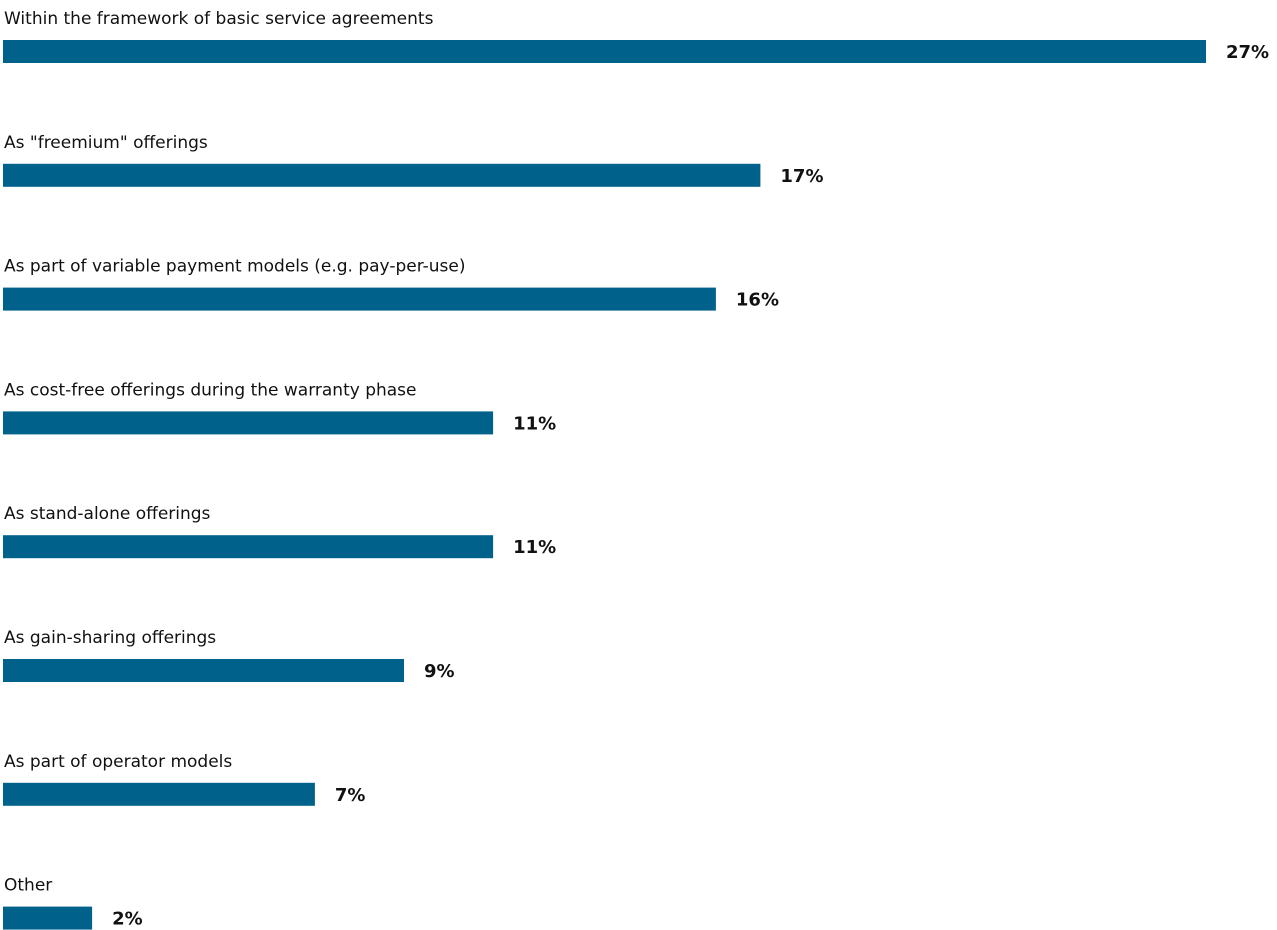  I want to click on bar-row: Other 2%, so click(73, 903).